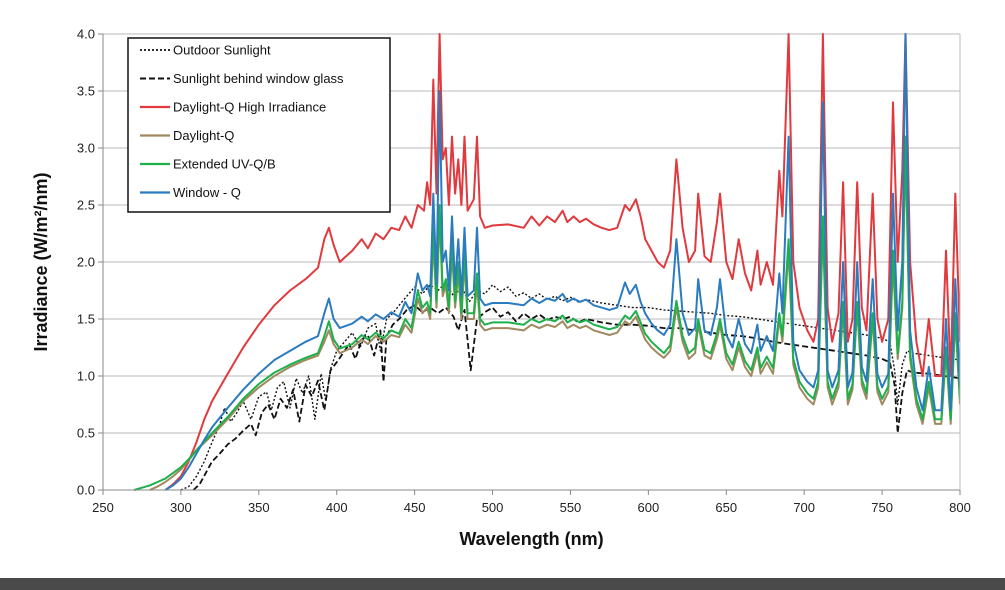 The image size is (1005, 590). I want to click on x-tick-label-9: 700, so click(804, 507).